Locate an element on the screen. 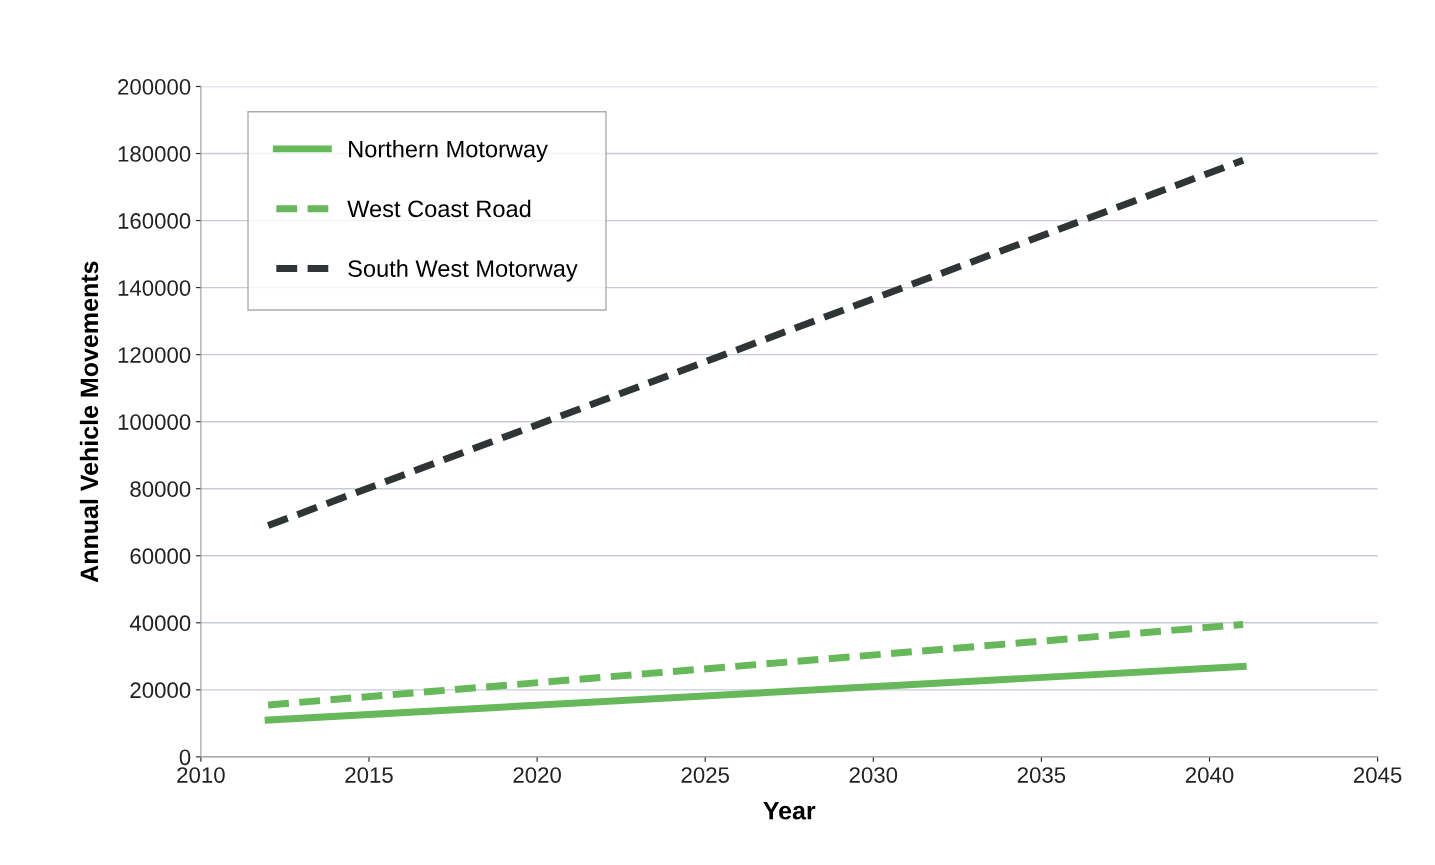 The height and width of the screenshot is (865, 1435). y-tick-label: 40000 is located at coordinates (160, 623).